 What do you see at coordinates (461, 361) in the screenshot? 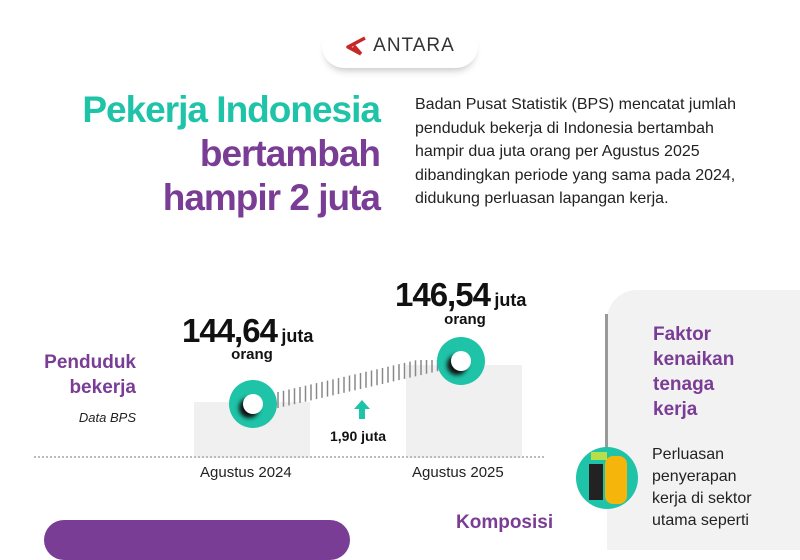
I see `marker-2025` at bounding box center [461, 361].